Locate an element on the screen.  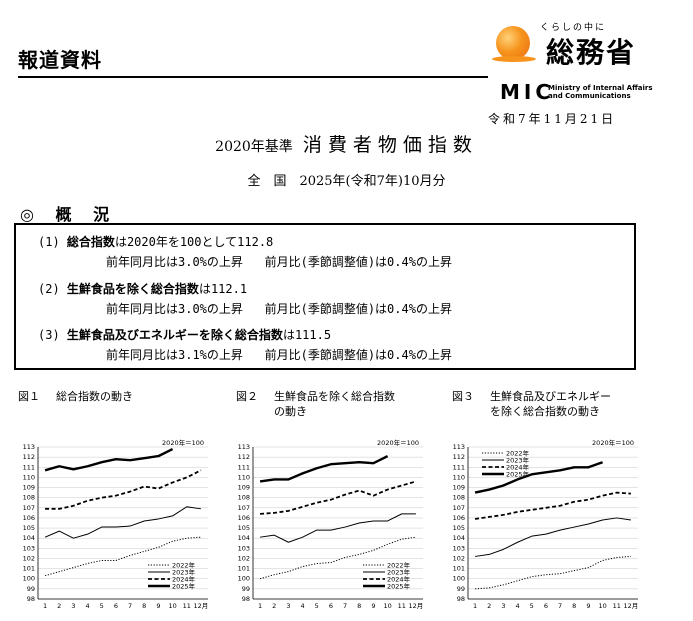
document-label: 報道資料 is located at coordinates (60, 60).